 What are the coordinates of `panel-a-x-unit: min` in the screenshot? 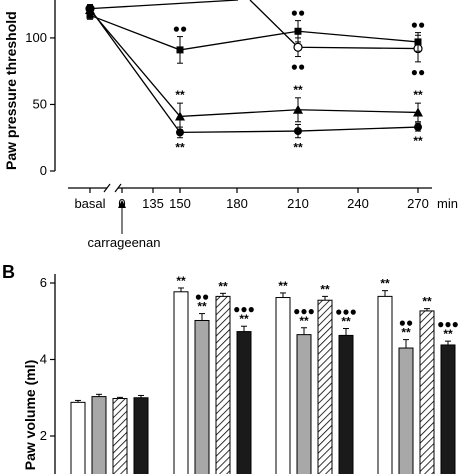 It's located at (447, 203).